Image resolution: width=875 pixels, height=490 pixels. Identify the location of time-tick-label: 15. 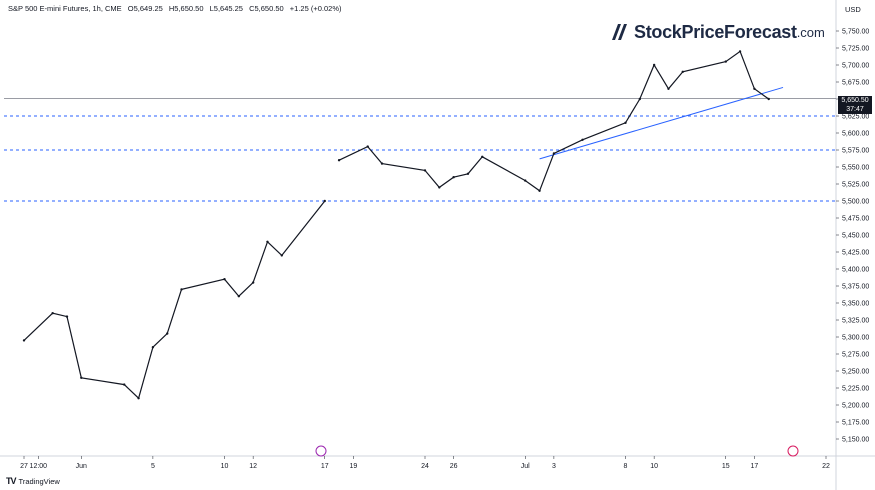
(726, 466).